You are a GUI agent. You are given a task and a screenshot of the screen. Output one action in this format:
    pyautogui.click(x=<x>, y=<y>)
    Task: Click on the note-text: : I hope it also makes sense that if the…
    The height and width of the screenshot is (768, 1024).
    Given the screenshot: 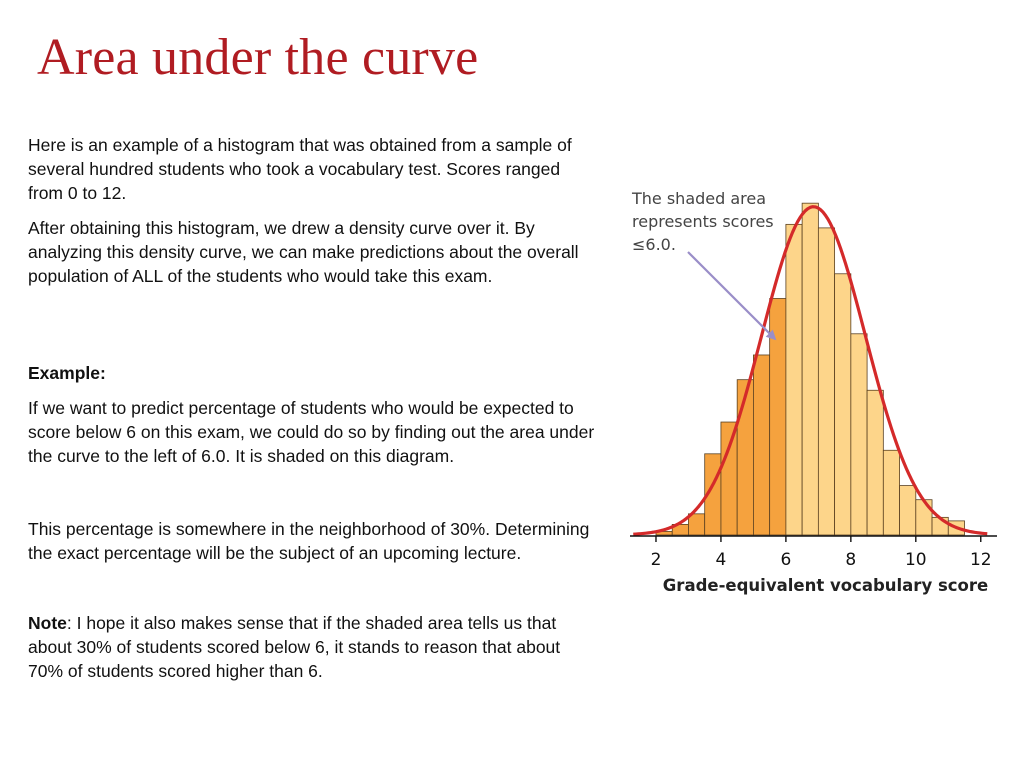 What is the action you would take?
    pyautogui.click(x=294, y=647)
    